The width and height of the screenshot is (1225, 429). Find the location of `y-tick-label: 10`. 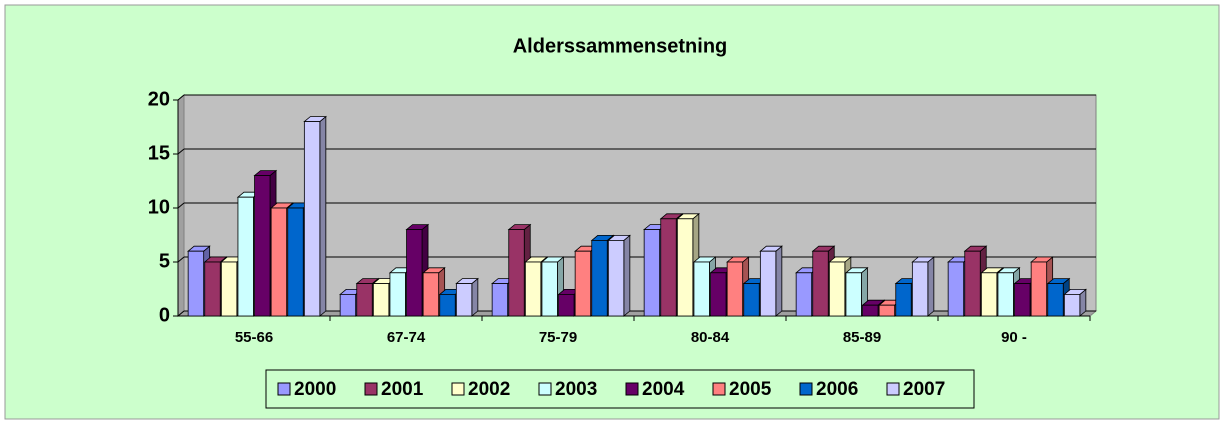

y-tick-label: 10 is located at coordinates (159, 207).